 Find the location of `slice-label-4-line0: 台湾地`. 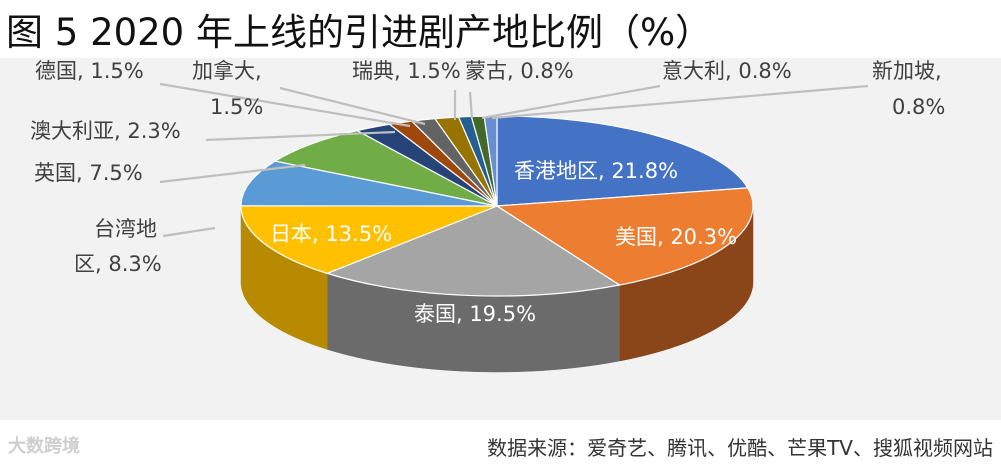

slice-label-4-line0: 台湾地 is located at coordinates (125, 229).